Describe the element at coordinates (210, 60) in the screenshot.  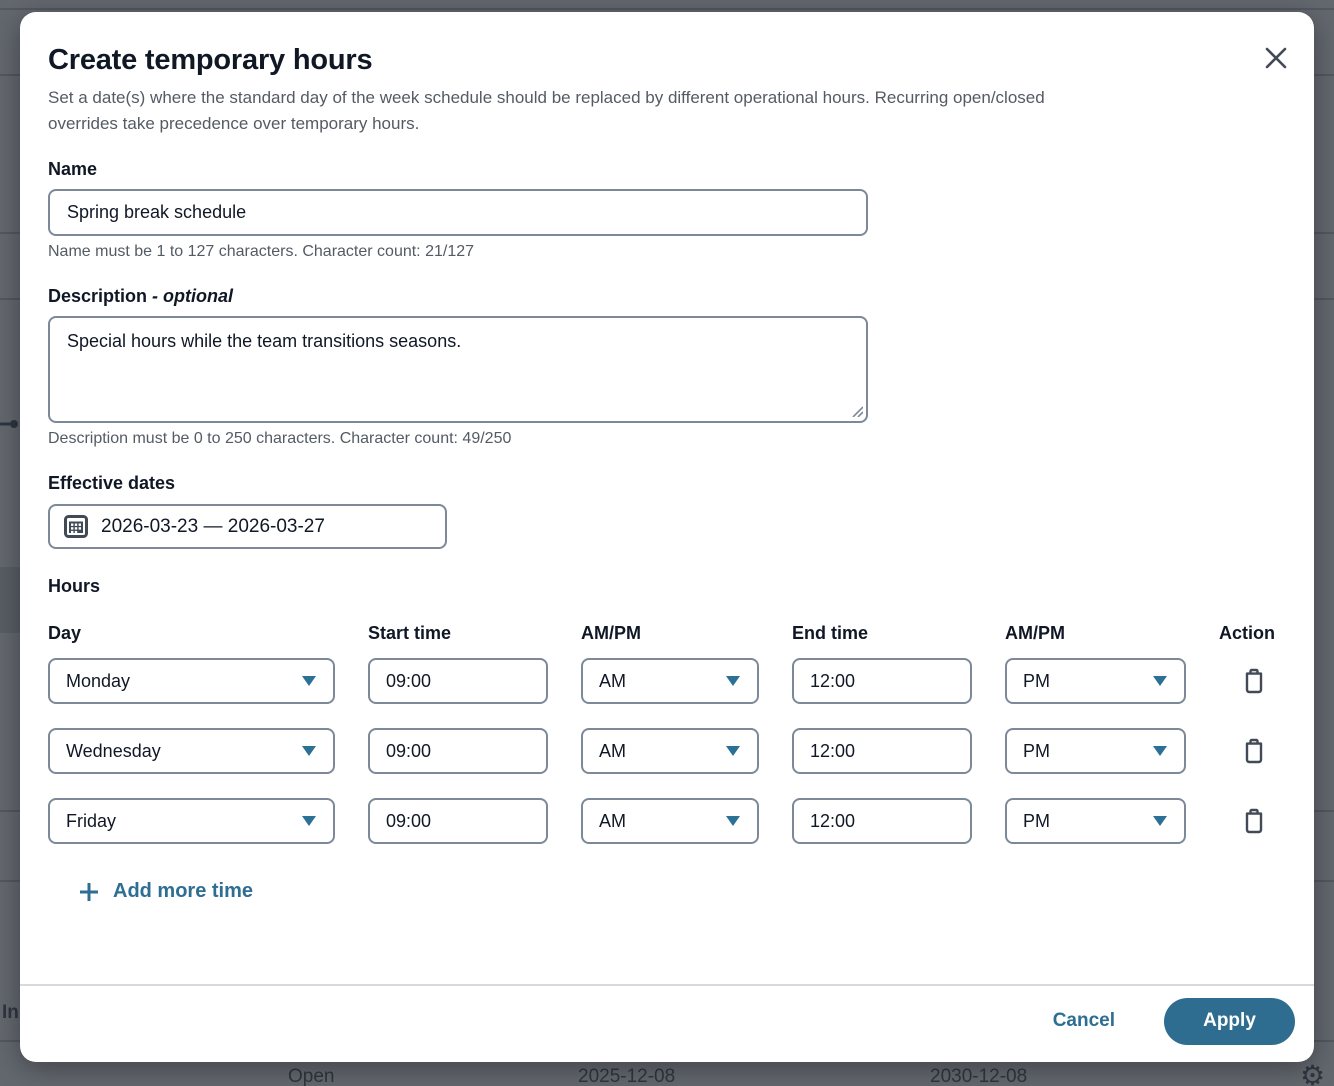
I see `dialog-title: Create temporary hours` at that location.